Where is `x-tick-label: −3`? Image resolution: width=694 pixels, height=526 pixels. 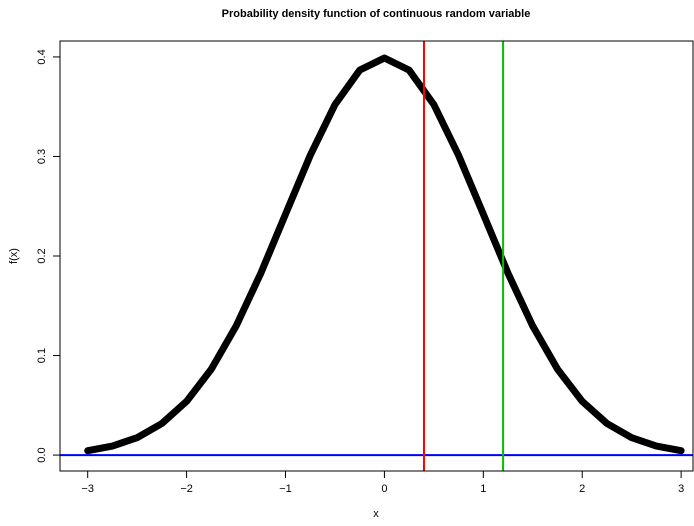 x-tick-label: −3 is located at coordinates (87, 489).